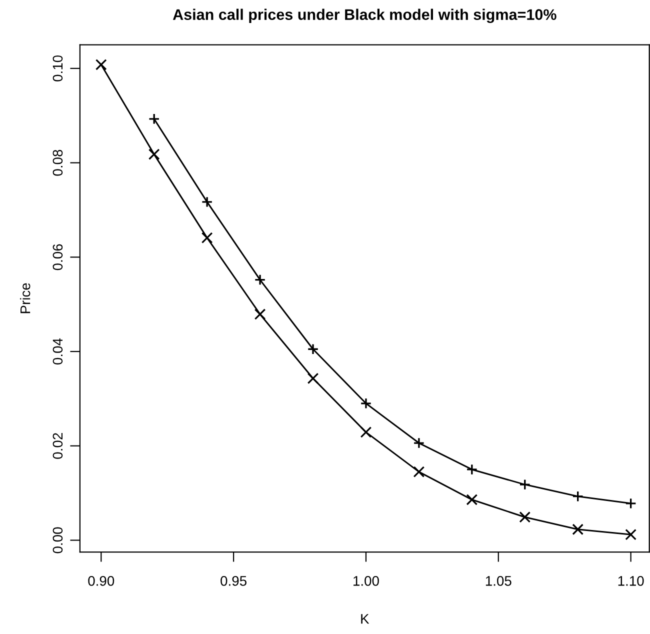 Image resolution: width=650 pixels, height=634 pixels. What do you see at coordinates (101, 581) in the screenshot?
I see `x-tick-label: 0.90` at bounding box center [101, 581].